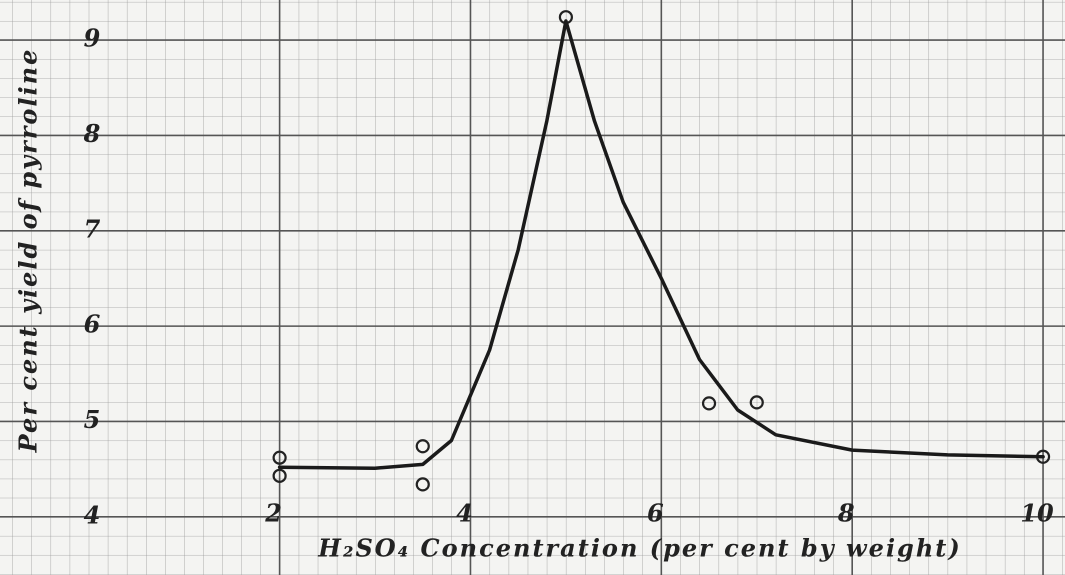 The width and height of the screenshot is (1065, 575). I want to click on y-tick-label: 4, so click(92, 514).